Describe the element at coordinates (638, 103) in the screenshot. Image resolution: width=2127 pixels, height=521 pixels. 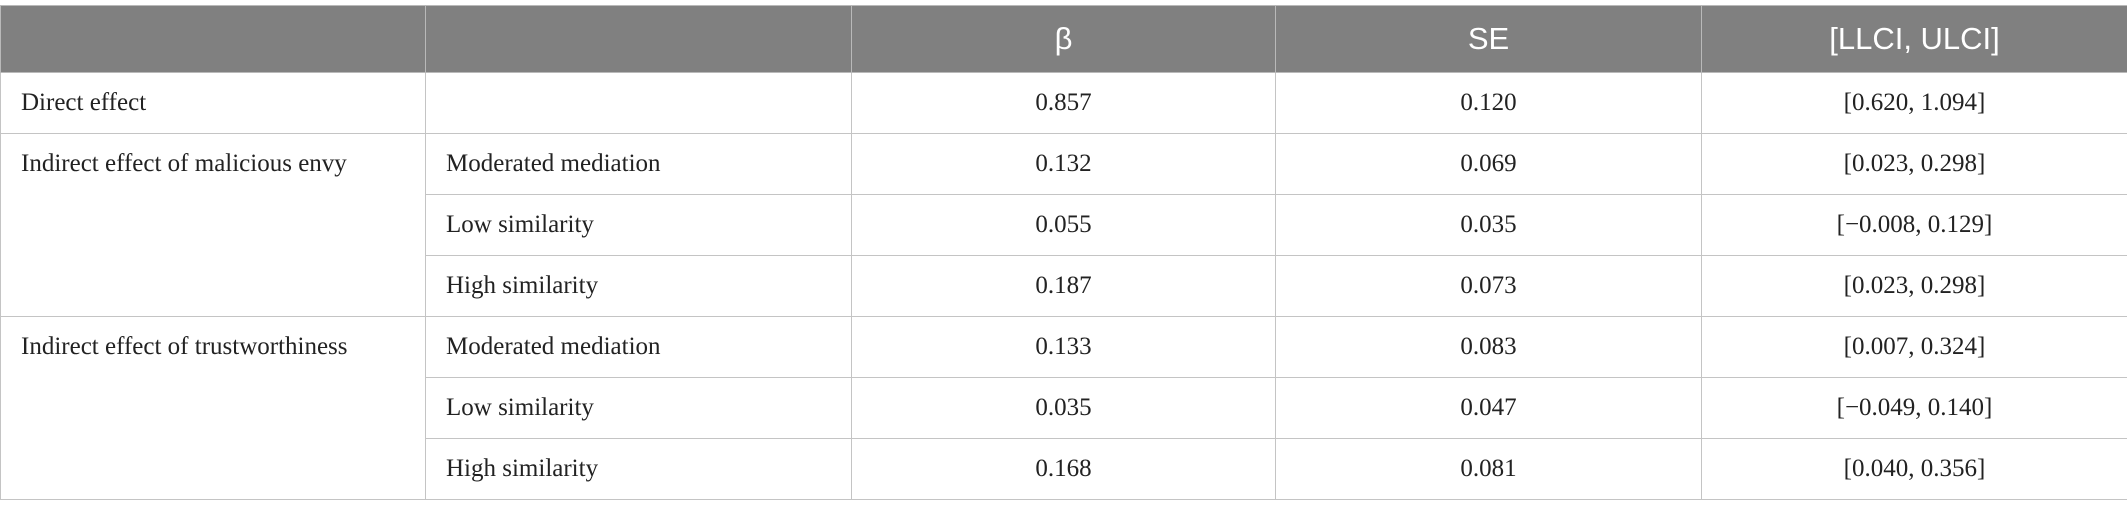
I see `condition-cell` at that location.